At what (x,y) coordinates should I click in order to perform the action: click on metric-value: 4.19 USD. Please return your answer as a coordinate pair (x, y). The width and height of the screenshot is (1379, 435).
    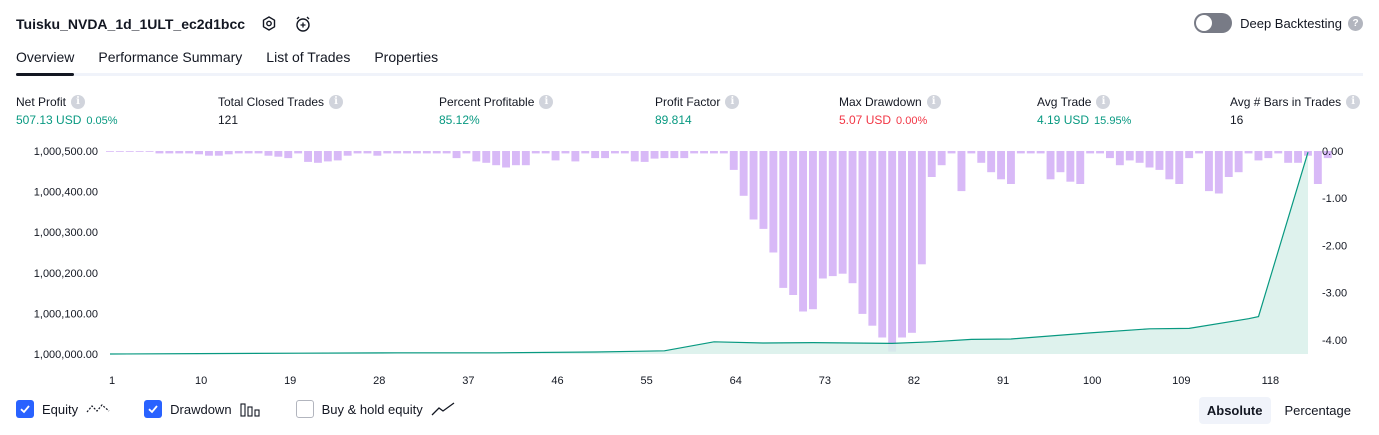
    Looking at the image, I should click on (1063, 120).